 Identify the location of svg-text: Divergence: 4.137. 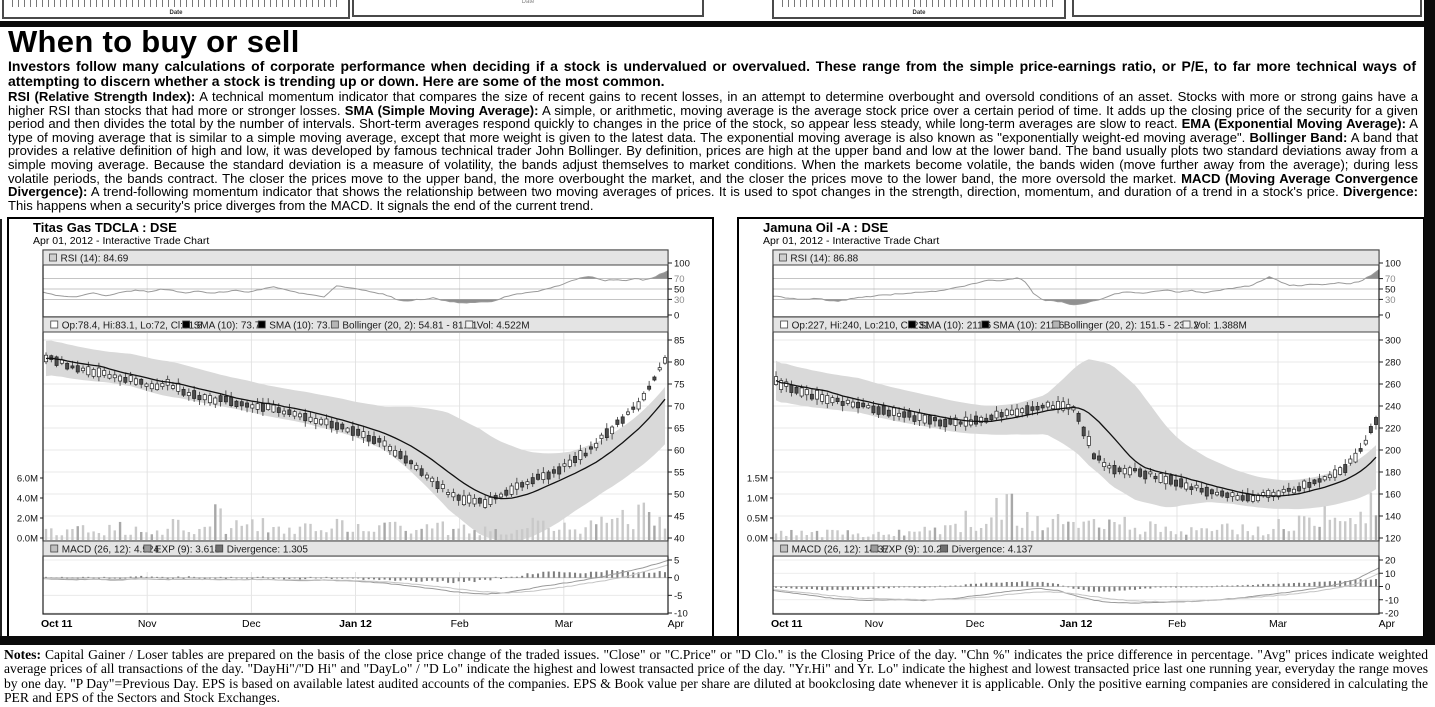
(993, 550).